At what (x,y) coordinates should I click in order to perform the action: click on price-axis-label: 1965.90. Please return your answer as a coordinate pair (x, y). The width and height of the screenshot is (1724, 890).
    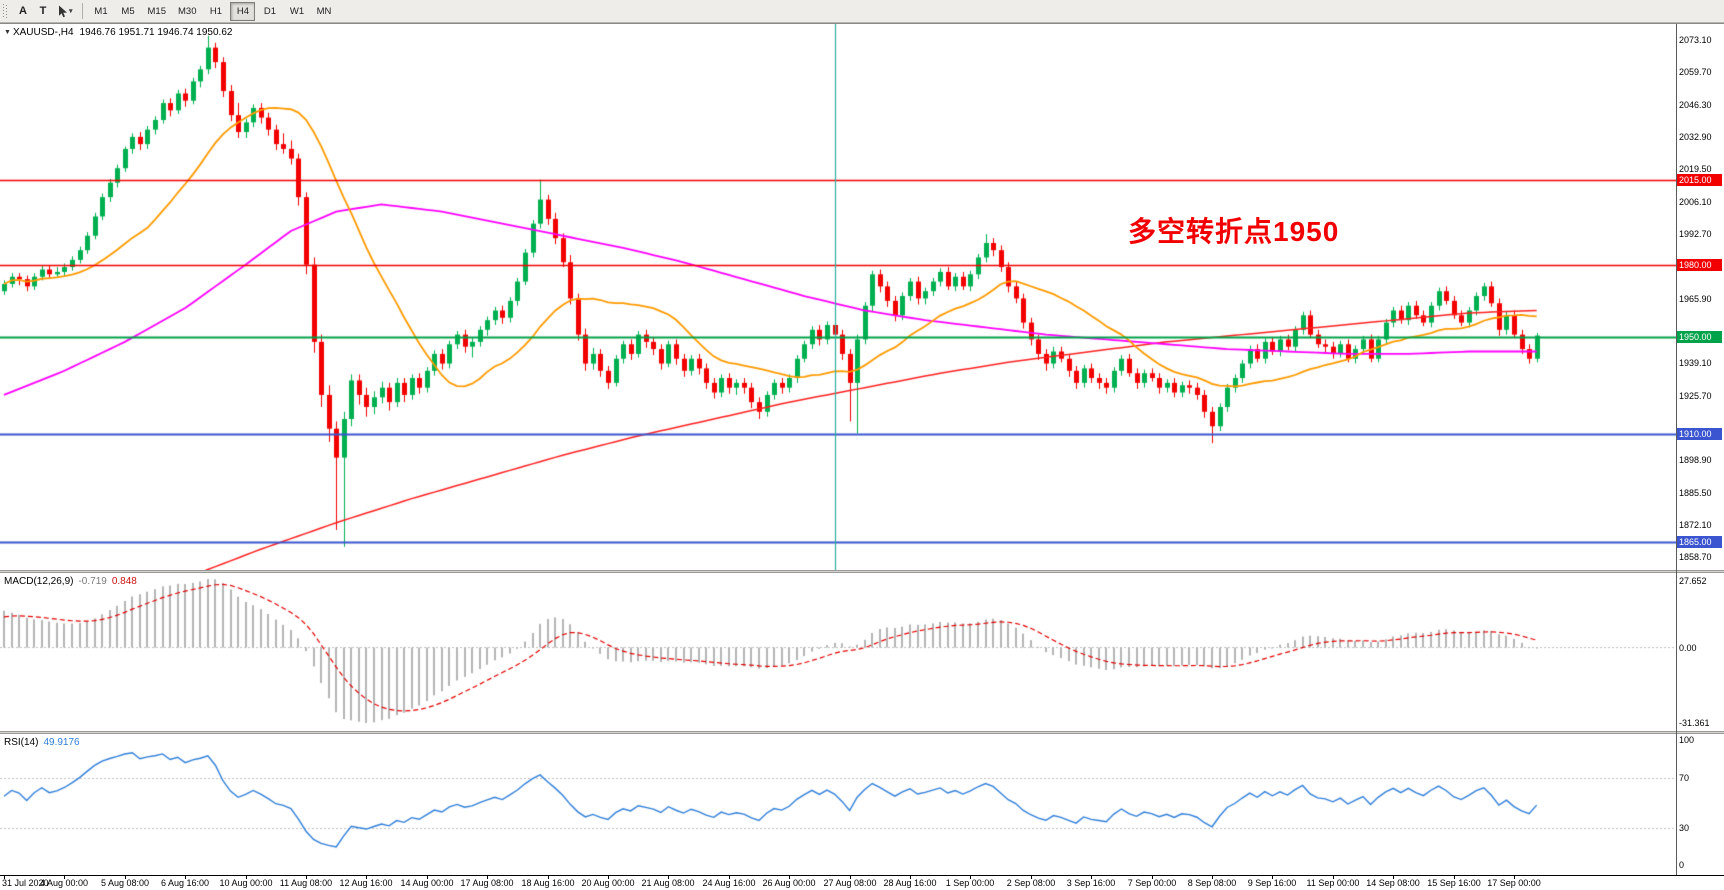
    Looking at the image, I should click on (1695, 298).